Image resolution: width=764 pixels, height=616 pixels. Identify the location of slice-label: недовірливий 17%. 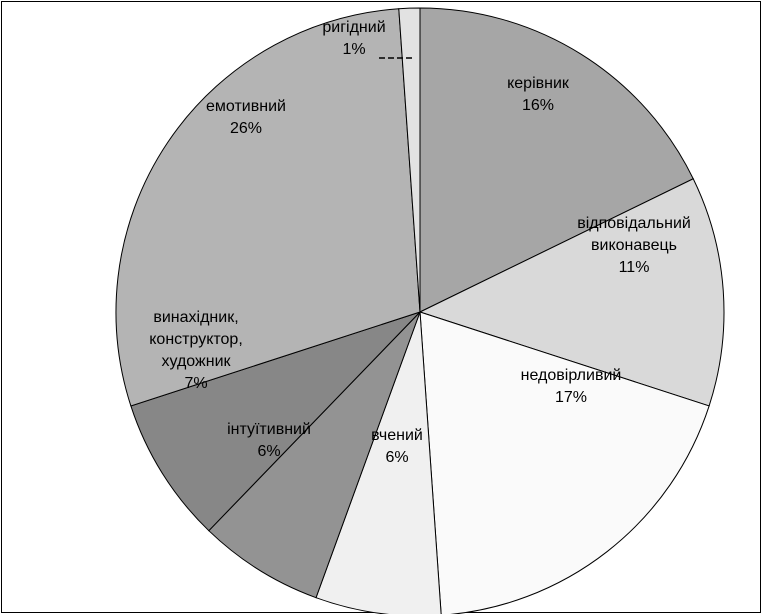
(571, 386).